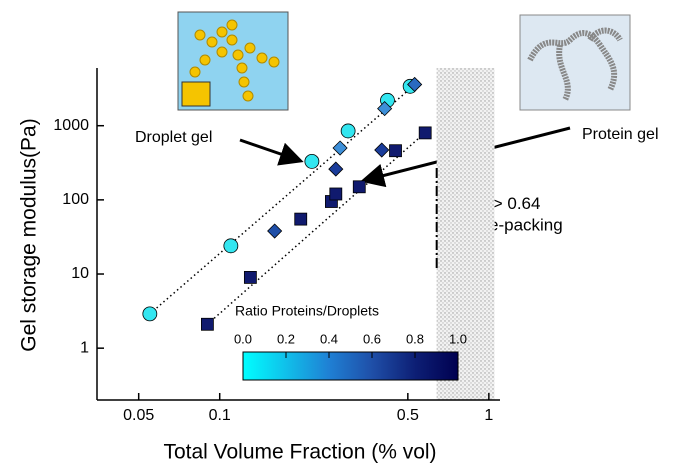 The image size is (699, 466). Describe the element at coordinates (307, 311) in the screenshot. I see `colorbar-title: Ratio Proteins/Droplets` at that location.